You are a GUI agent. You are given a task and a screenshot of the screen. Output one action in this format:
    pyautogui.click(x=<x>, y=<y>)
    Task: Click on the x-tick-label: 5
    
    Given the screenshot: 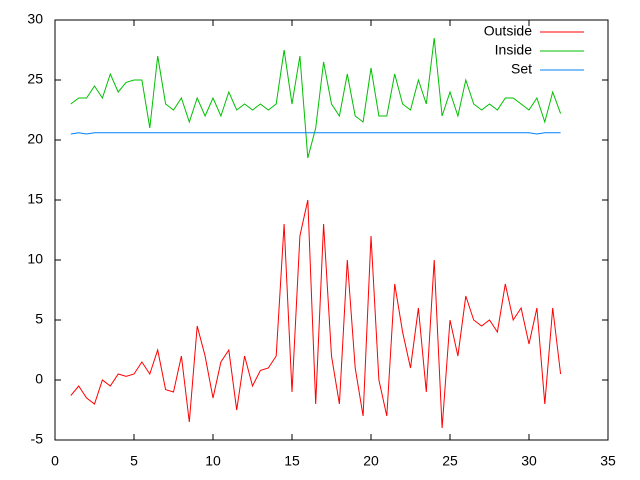 What is the action you would take?
    pyautogui.click(x=134, y=461)
    